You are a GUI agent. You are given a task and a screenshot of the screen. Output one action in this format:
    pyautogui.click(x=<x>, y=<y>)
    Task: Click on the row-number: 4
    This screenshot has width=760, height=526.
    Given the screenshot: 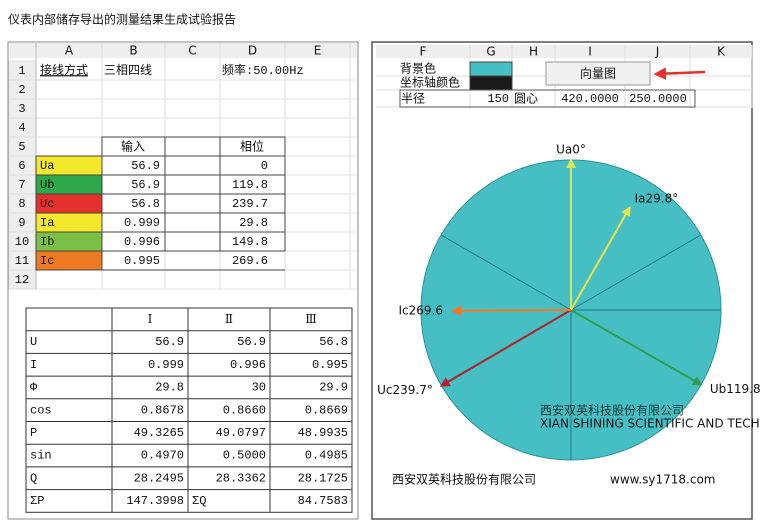 What is the action you would take?
    pyautogui.click(x=21, y=128)
    